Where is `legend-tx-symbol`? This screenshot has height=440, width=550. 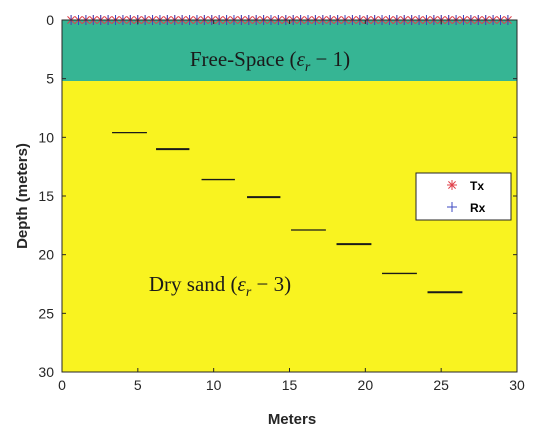
legend-tx-symbol is located at coordinates (452, 185).